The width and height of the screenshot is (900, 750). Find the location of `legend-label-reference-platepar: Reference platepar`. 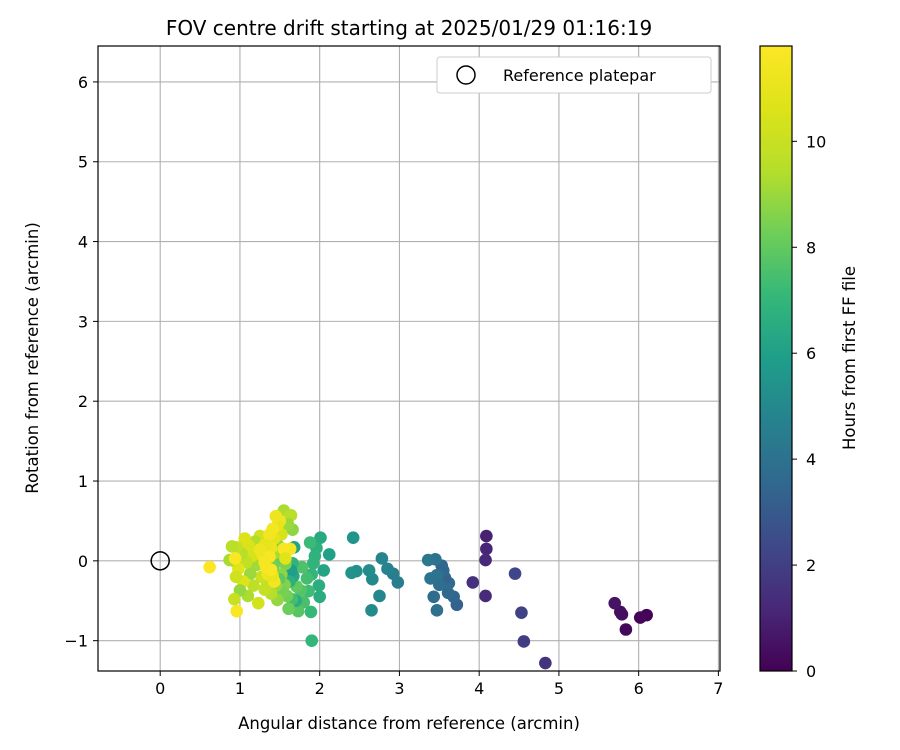

legend-label-reference-platepar: Reference platepar is located at coordinates (579, 75).